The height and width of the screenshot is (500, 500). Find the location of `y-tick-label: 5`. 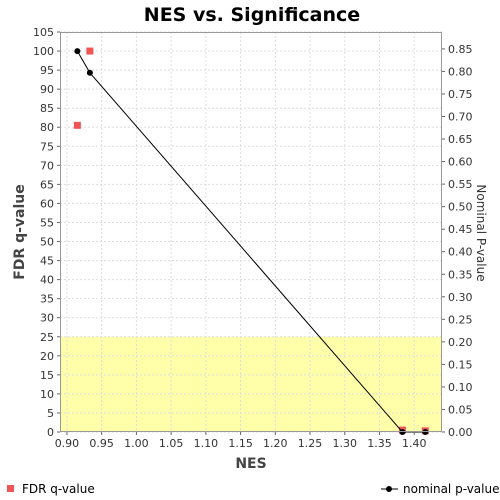

y-tick-label: 5 is located at coordinates (50, 413).